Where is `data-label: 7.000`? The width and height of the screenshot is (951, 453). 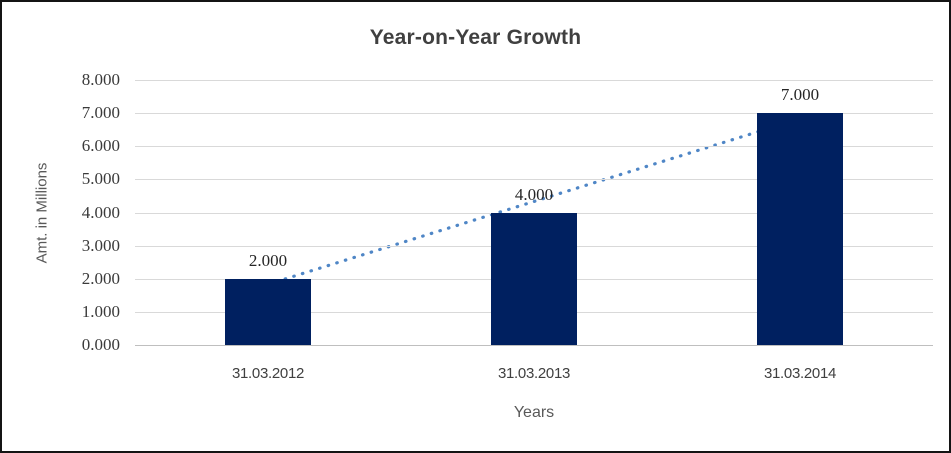 data-label: 7.000 is located at coordinates (800, 95).